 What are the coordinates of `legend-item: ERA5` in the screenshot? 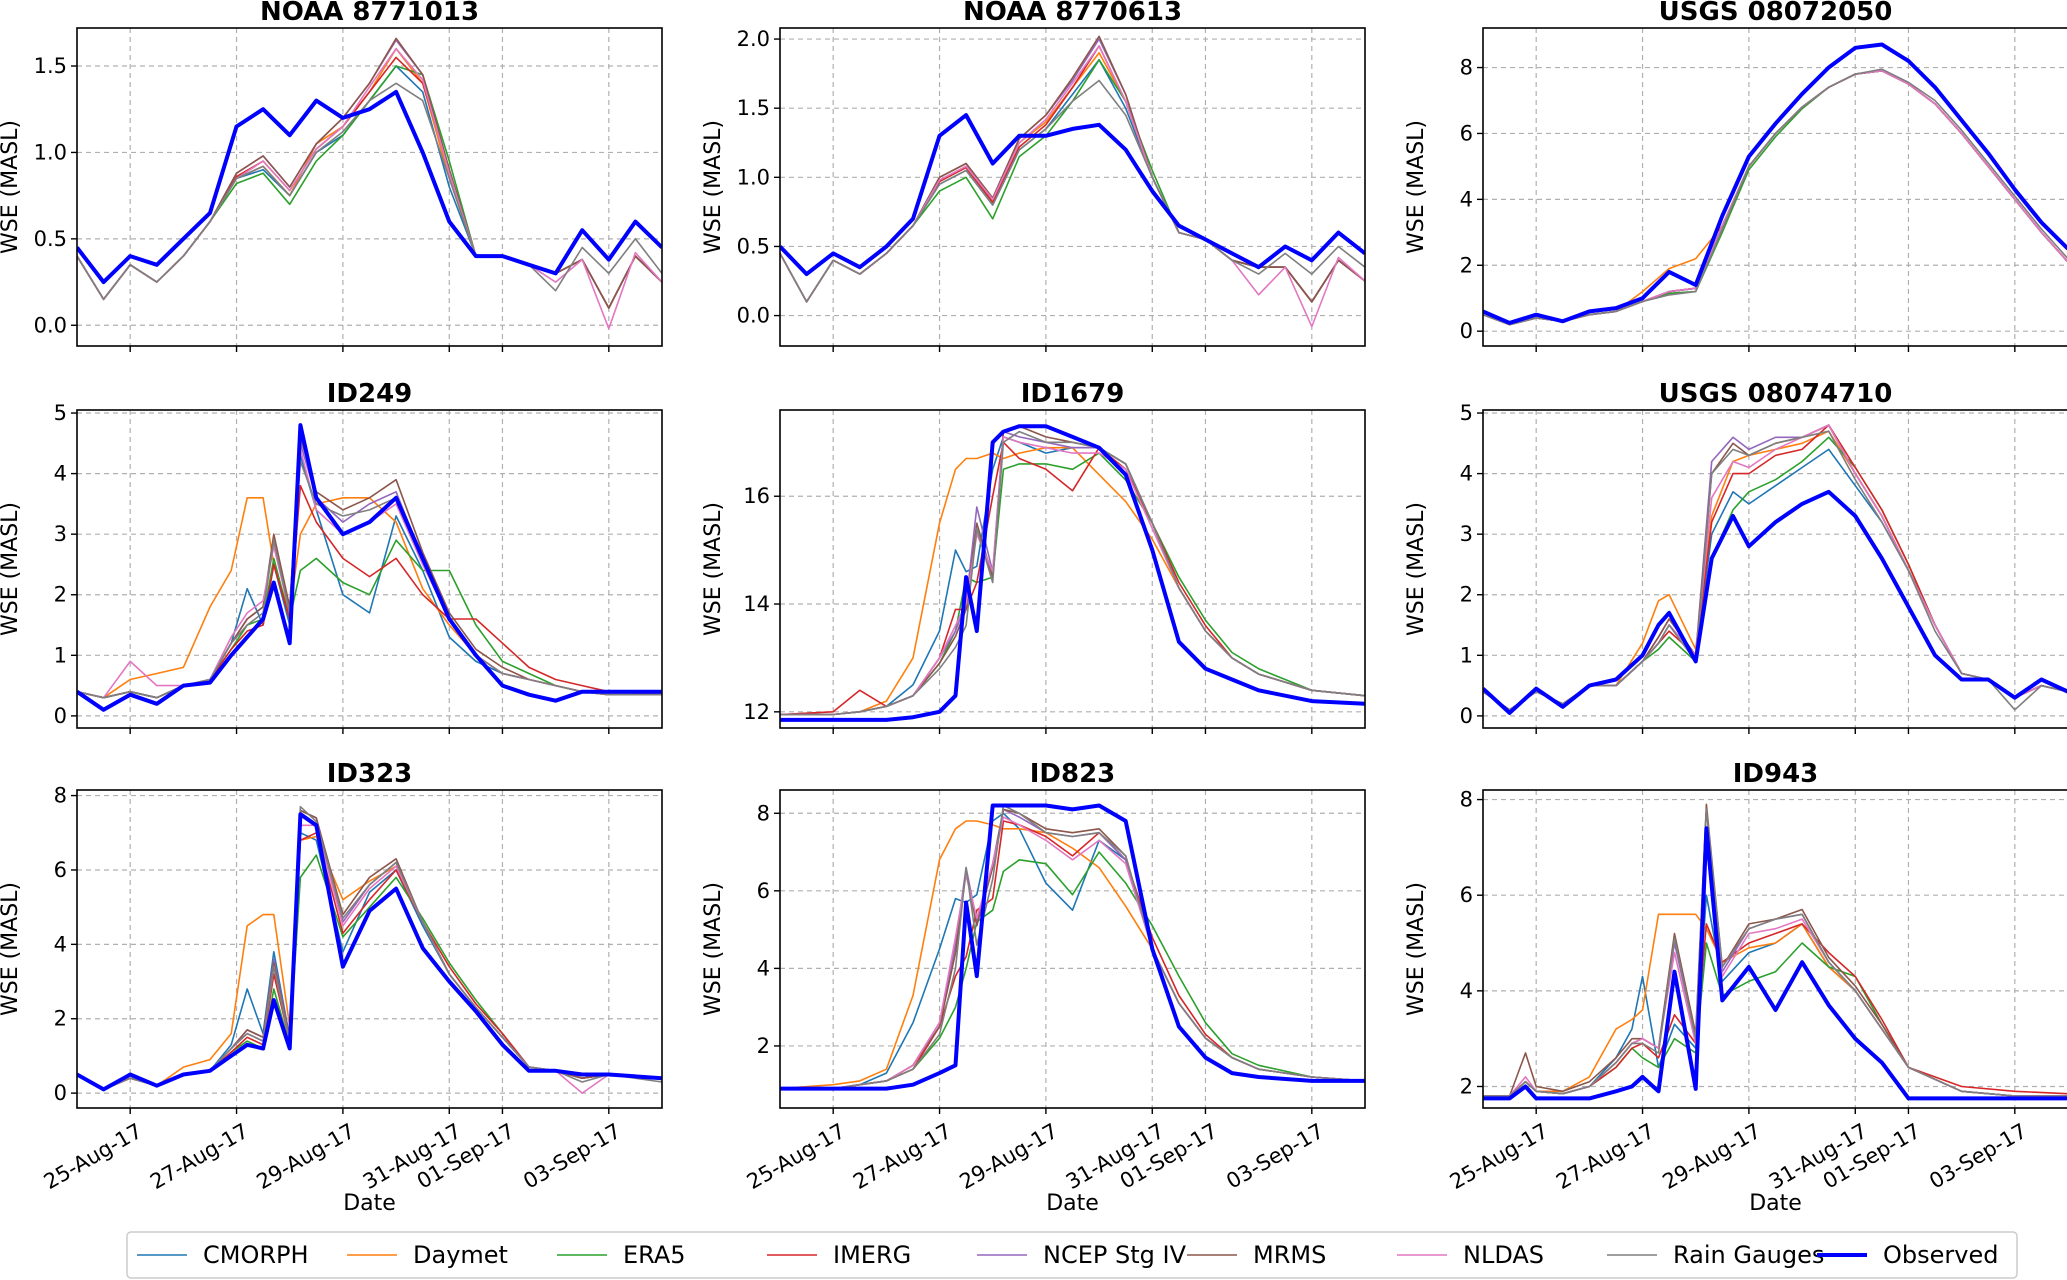 It's located at (621, 1255).